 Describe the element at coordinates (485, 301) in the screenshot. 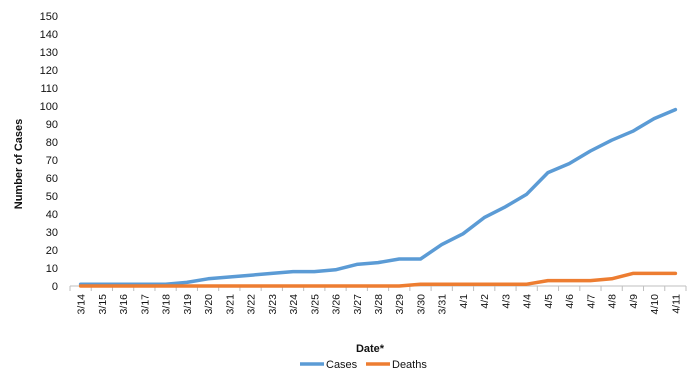

I see `x-tick-label: 4/2` at that location.